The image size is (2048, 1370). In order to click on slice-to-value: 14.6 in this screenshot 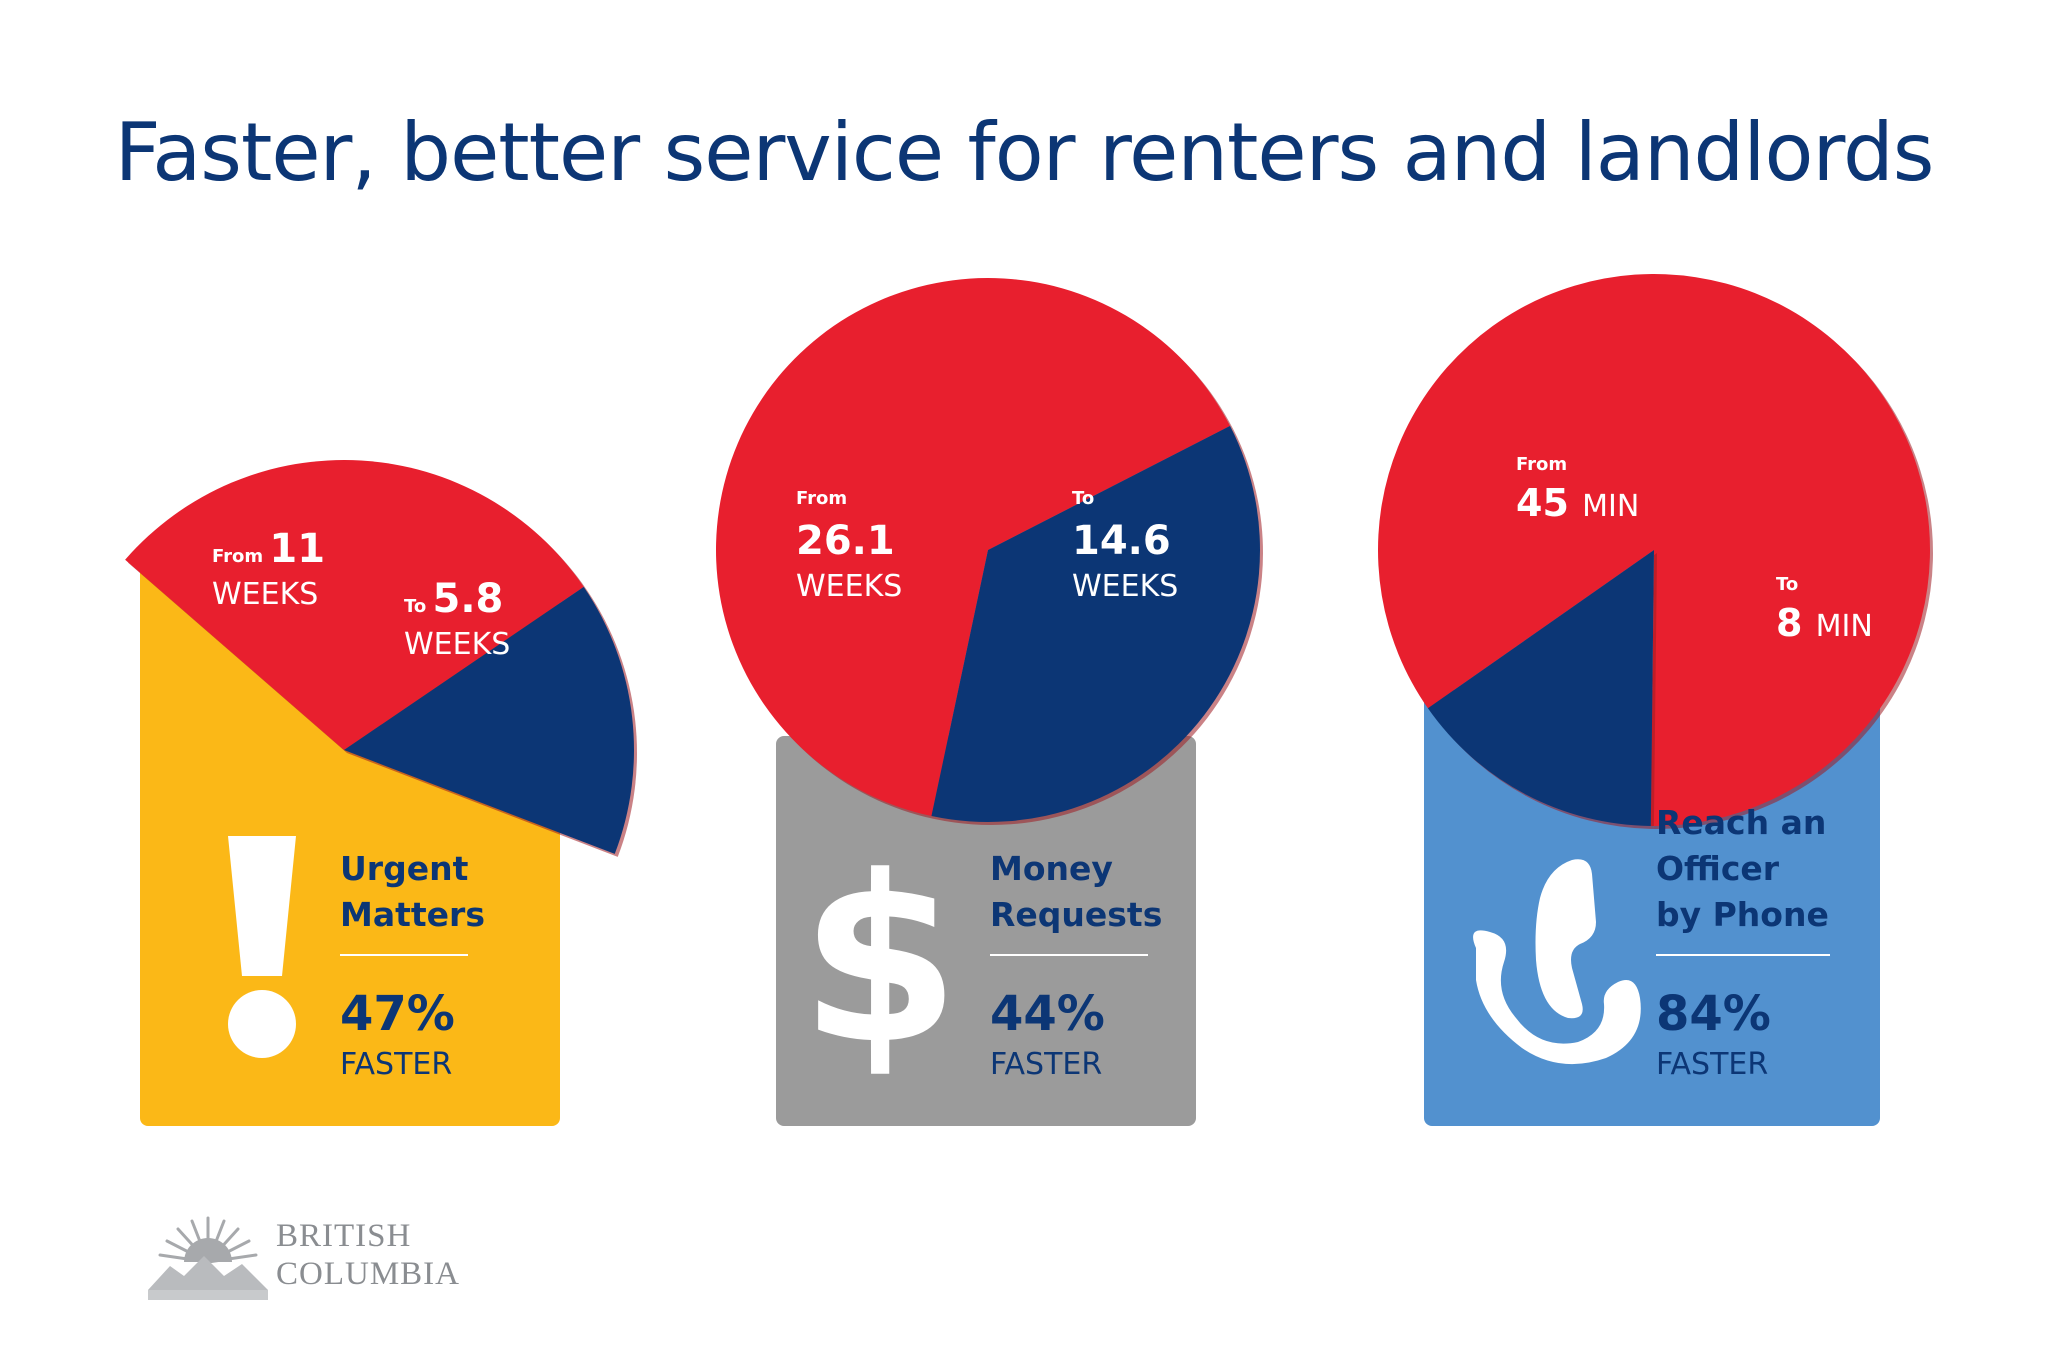, I will do `click(1121, 541)`.